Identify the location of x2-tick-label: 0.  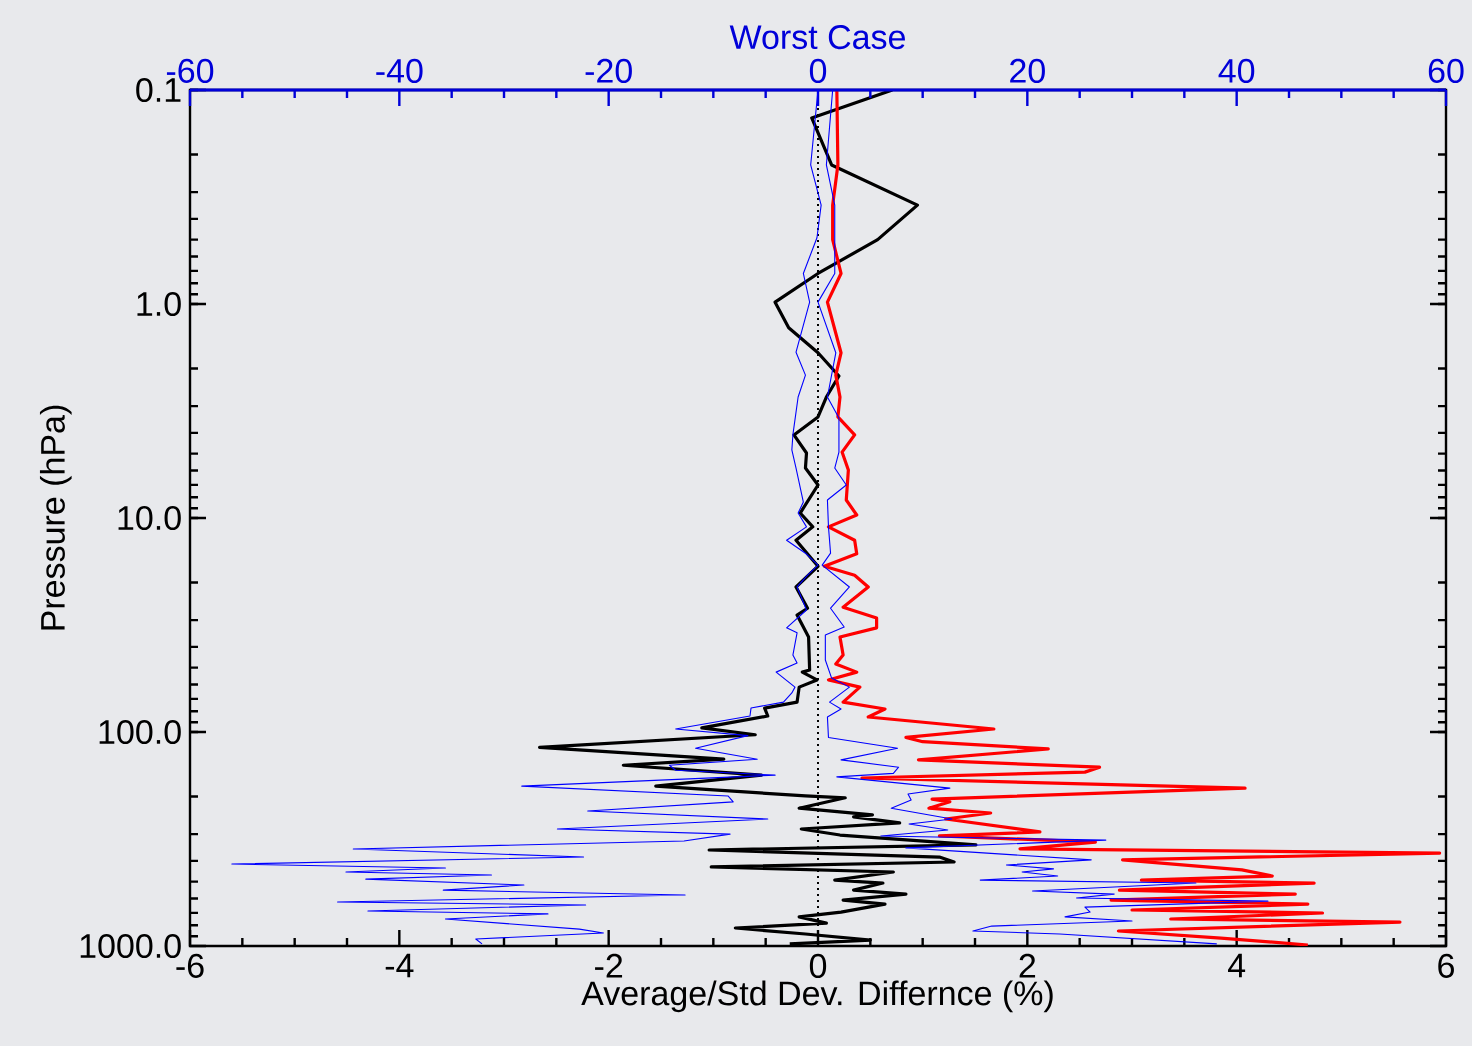
(818, 70).